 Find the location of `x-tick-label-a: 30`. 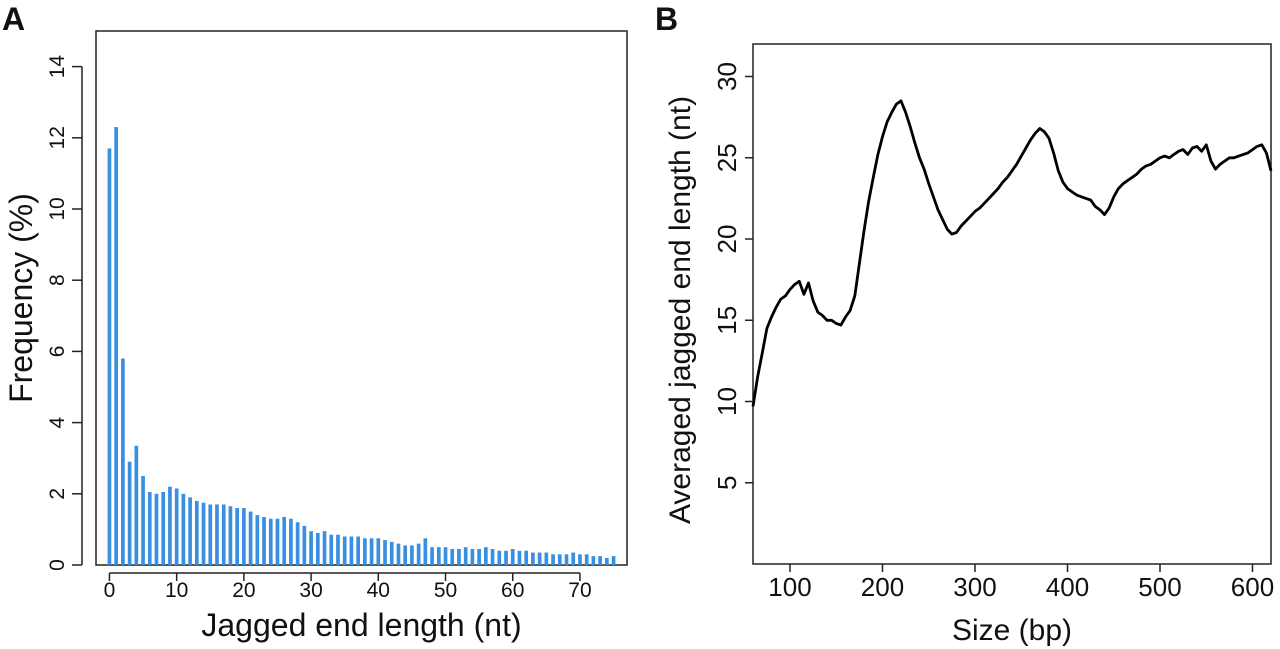

x-tick-label-a: 30 is located at coordinates (310, 590).